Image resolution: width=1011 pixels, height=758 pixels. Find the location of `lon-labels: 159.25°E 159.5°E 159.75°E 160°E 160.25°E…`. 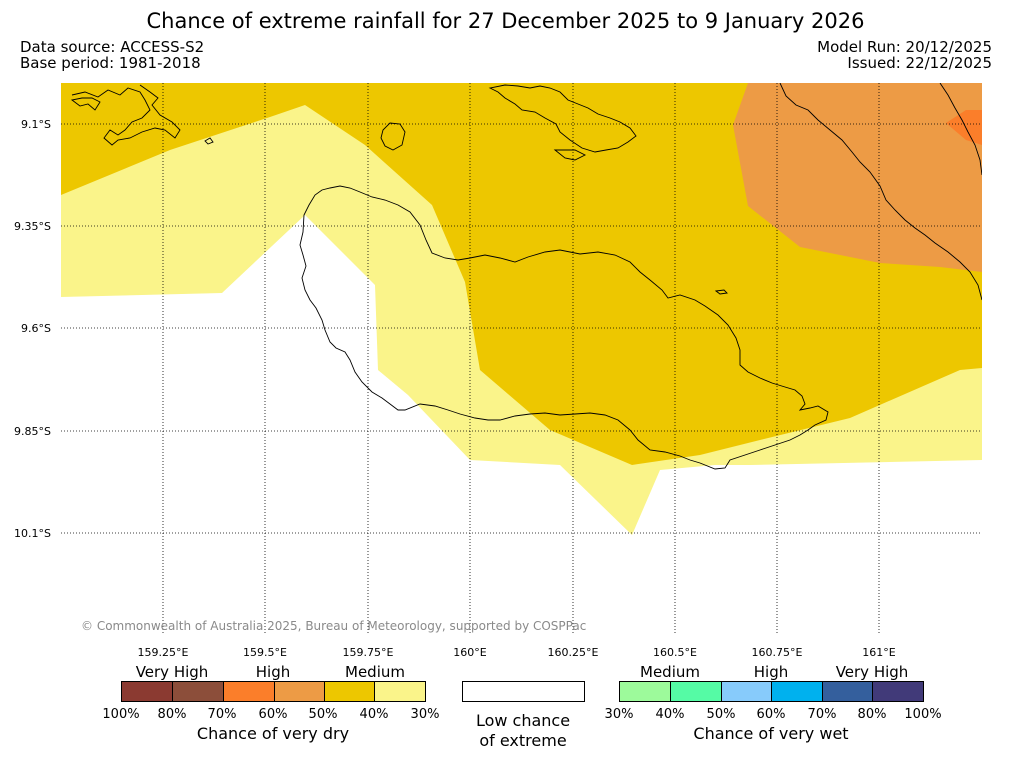

lon-labels: 159.25°E 159.5°E 159.75°E 160°E 160.25°E… is located at coordinates (517, 652).